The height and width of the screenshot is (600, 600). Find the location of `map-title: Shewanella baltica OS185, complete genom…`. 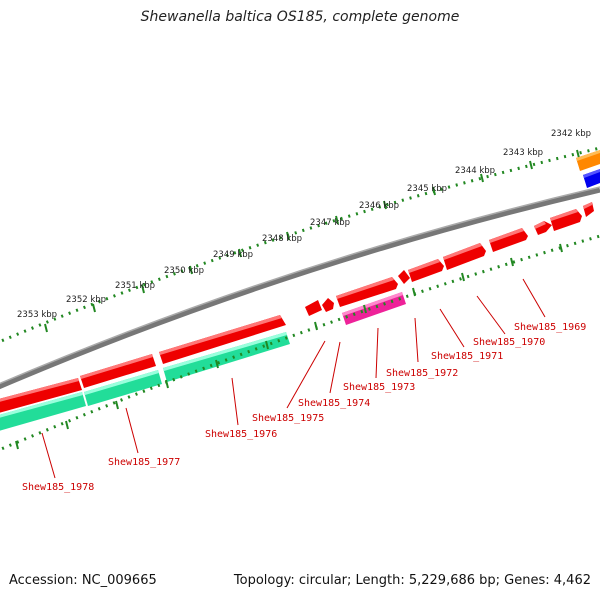

map-title: Shewanella baltica OS185, complete genom… is located at coordinates (300, 17).